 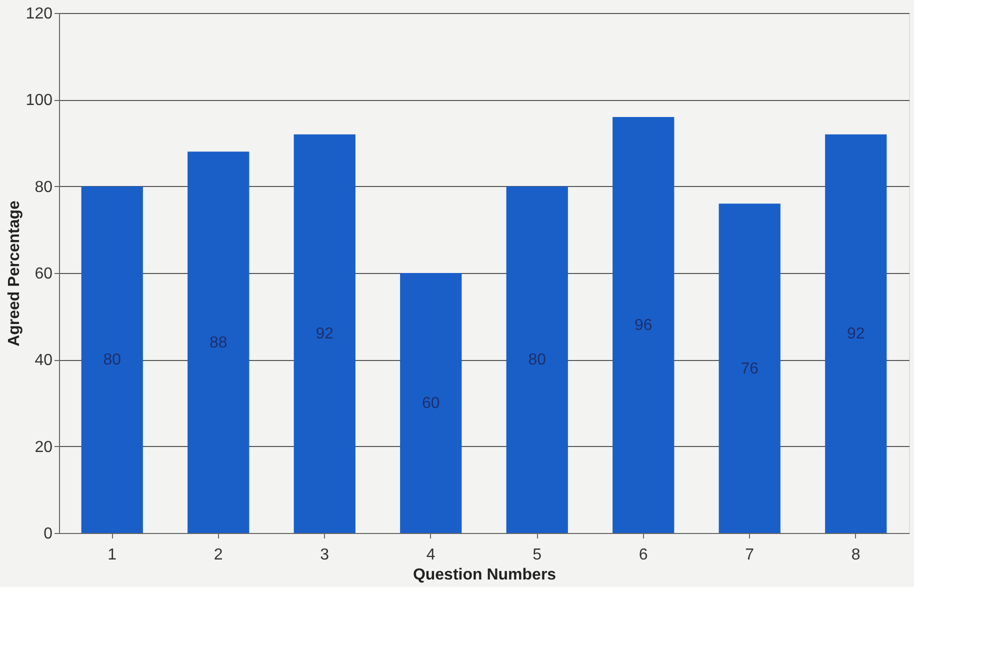 What do you see at coordinates (39, 101) in the screenshot?
I see `y-tick-label: 100` at bounding box center [39, 101].